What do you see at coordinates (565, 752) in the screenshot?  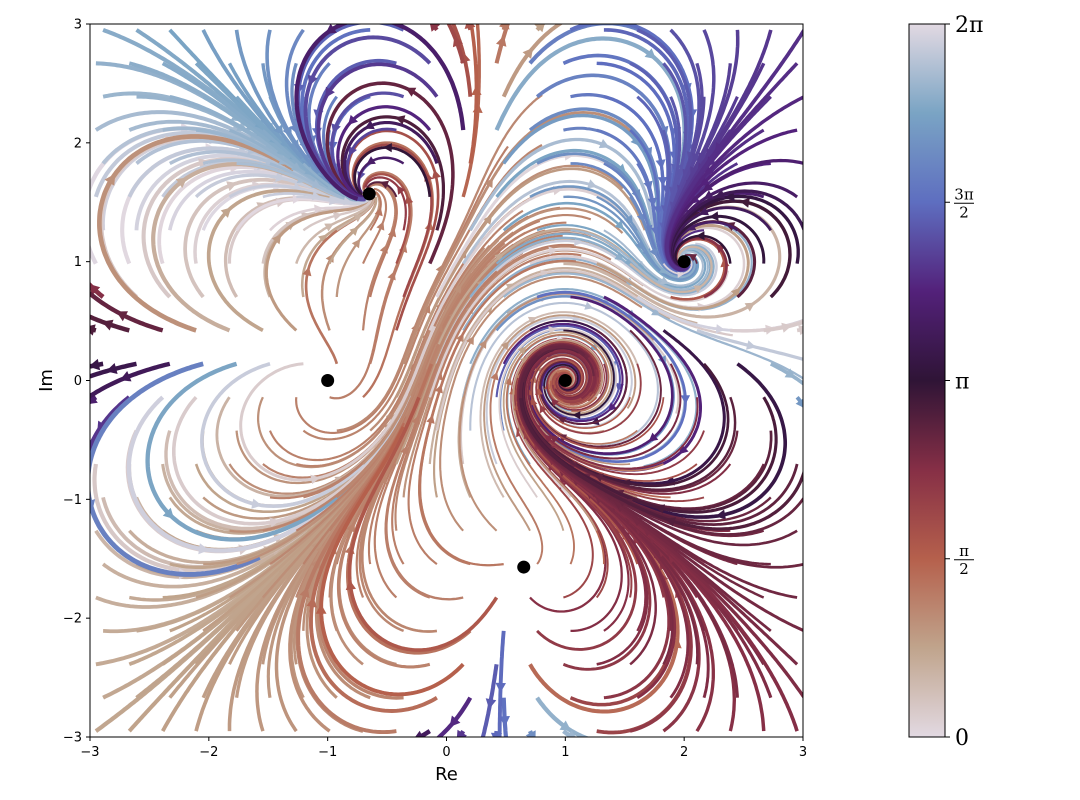 I see `x-tick-label: 1` at bounding box center [565, 752].